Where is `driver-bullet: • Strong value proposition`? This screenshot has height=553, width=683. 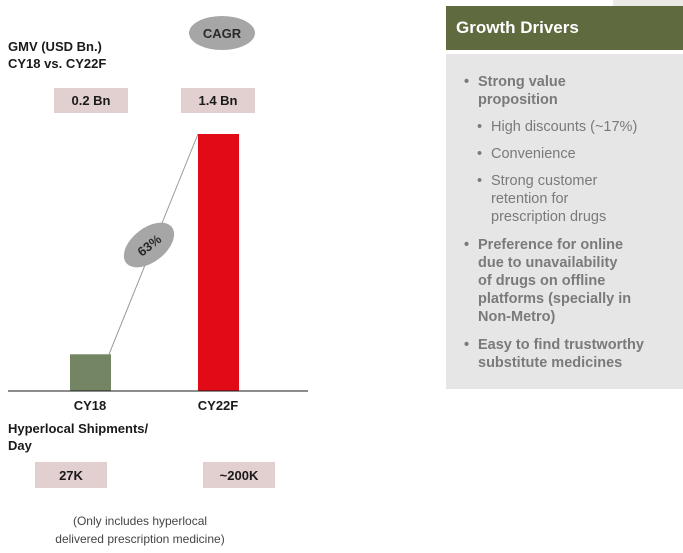
driver-bullet: • Strong value proposition is located at coordinates (515, 91).